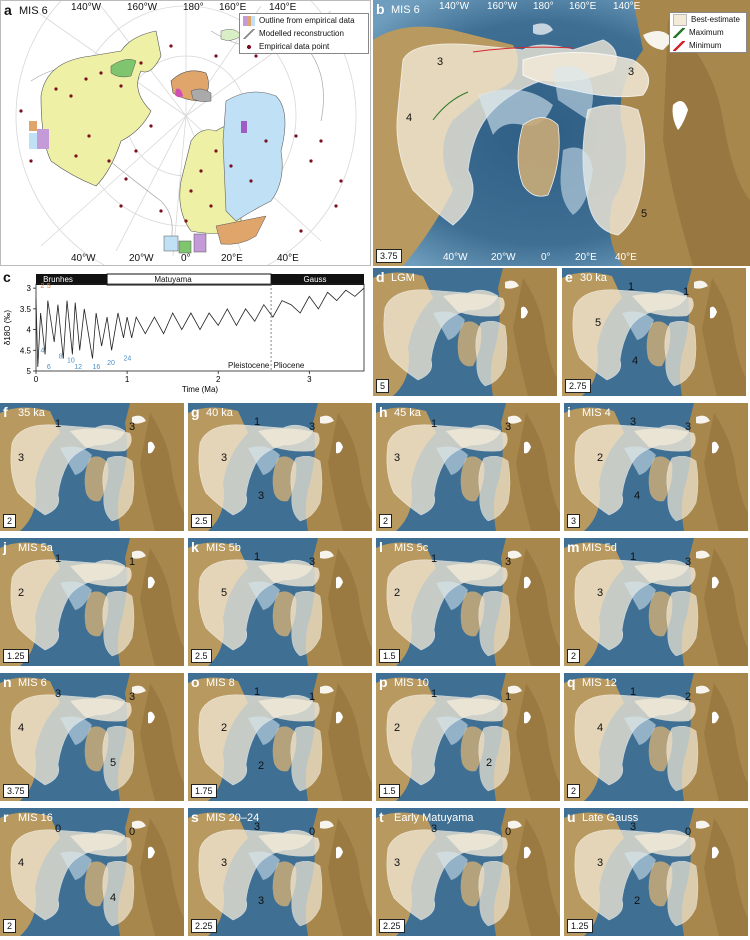 Image resolution: width=750 pixels, height=940 pixels. What do you see at coordinates (86, 7) in the screenshot?
I see `lon-label: 140°W` at bounding box center [86, 7].